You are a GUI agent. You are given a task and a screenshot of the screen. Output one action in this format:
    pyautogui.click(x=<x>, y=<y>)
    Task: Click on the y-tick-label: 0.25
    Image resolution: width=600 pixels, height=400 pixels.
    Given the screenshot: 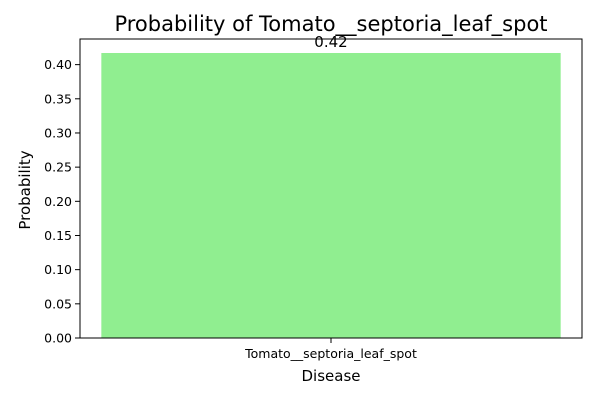 What is the action you would take?
    pyautogui.click(x=58, y=167)
    